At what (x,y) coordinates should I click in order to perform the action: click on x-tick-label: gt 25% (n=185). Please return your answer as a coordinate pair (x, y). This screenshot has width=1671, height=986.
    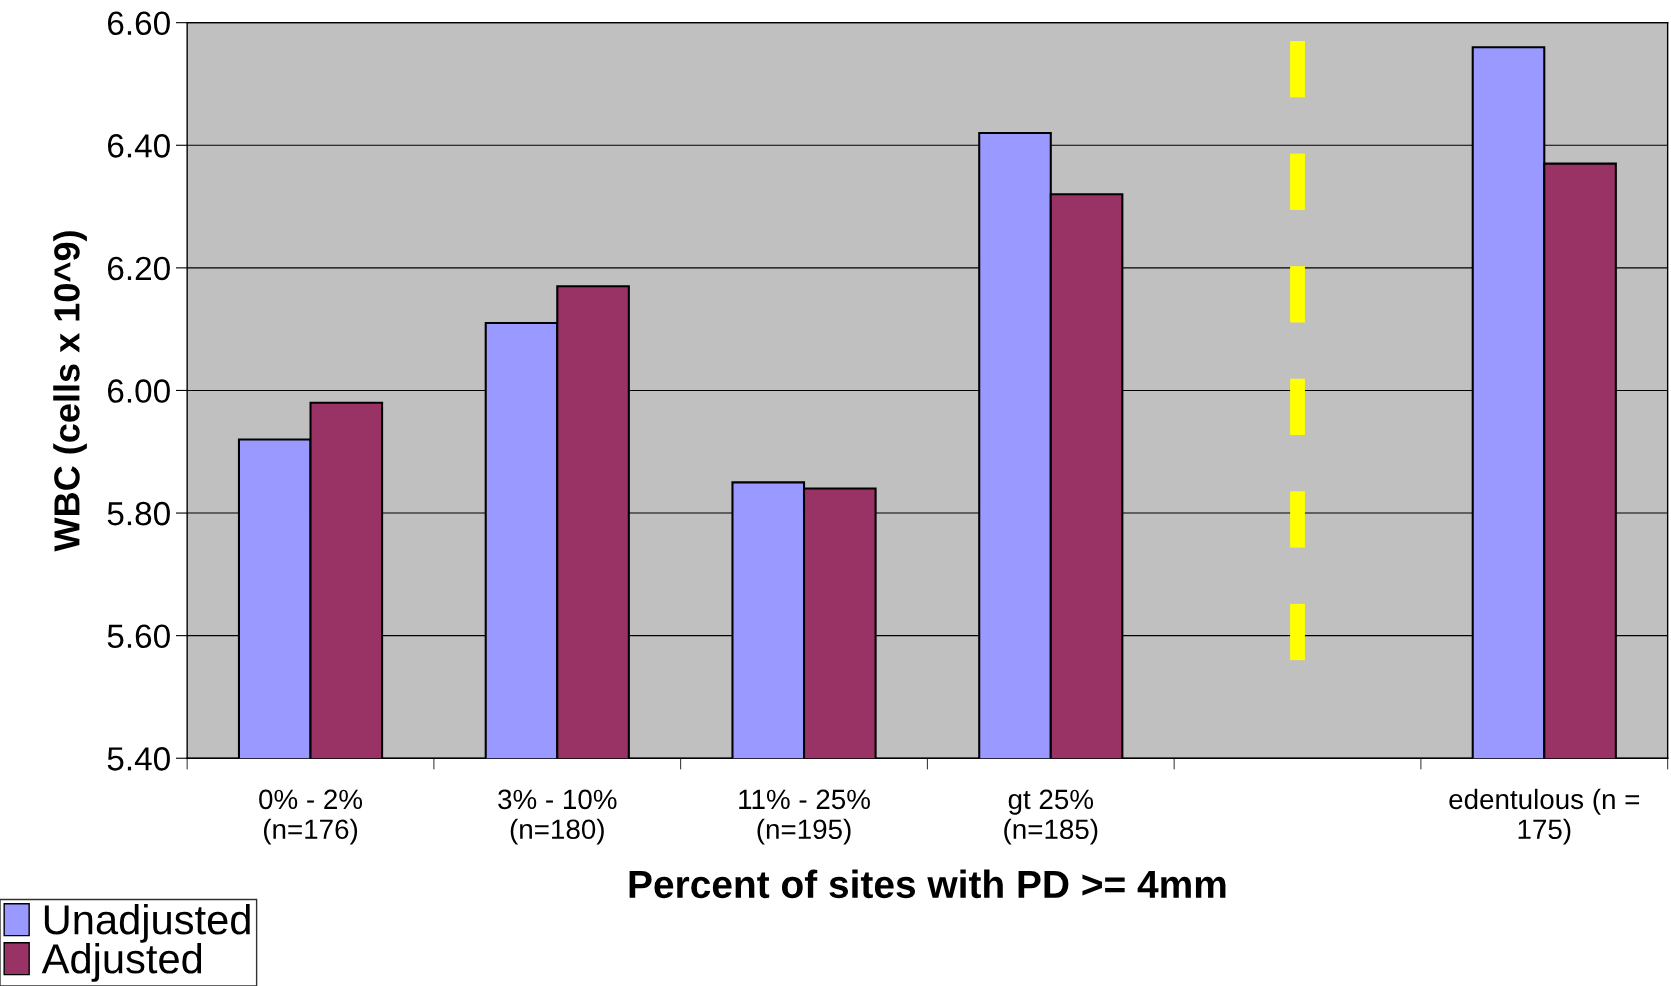
    Looking at the image, I should click on (1051, 817).